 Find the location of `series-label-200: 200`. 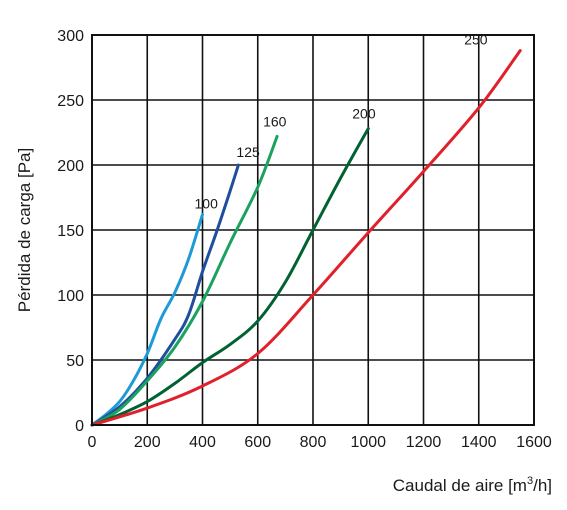

series-label-200: 200 is located at coordinates (364, 114).